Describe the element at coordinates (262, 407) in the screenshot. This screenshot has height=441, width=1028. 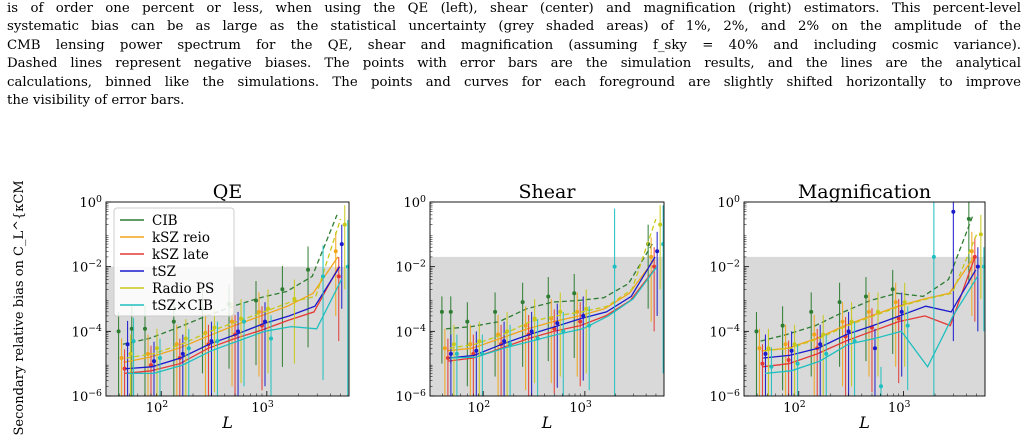
I see `x-tick-label: 103` at that location.